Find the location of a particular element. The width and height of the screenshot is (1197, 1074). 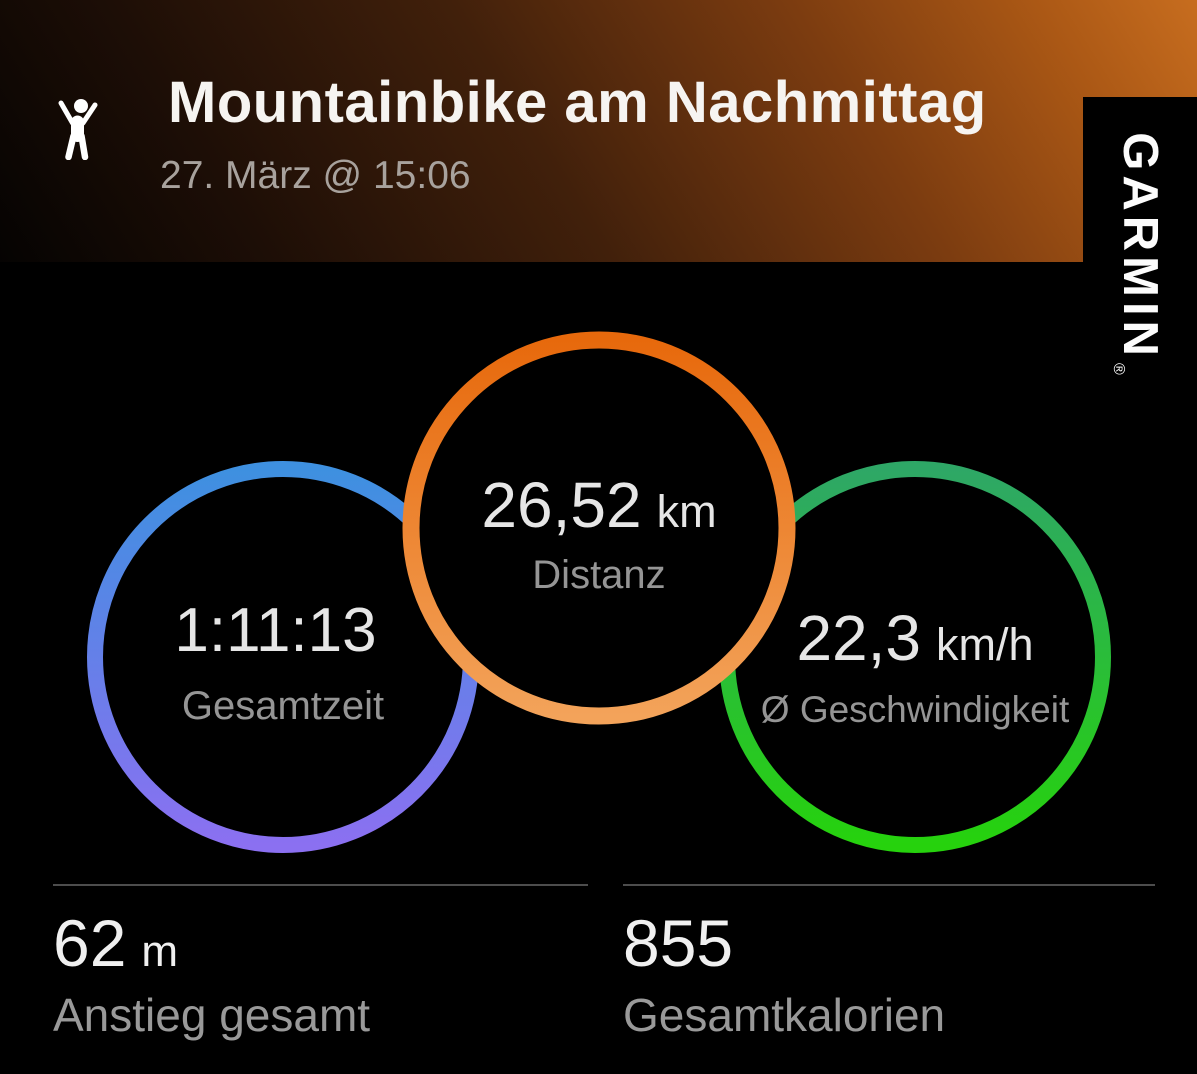

total-time-value-row: 1:11:13 is located at coordinates (282, 631).